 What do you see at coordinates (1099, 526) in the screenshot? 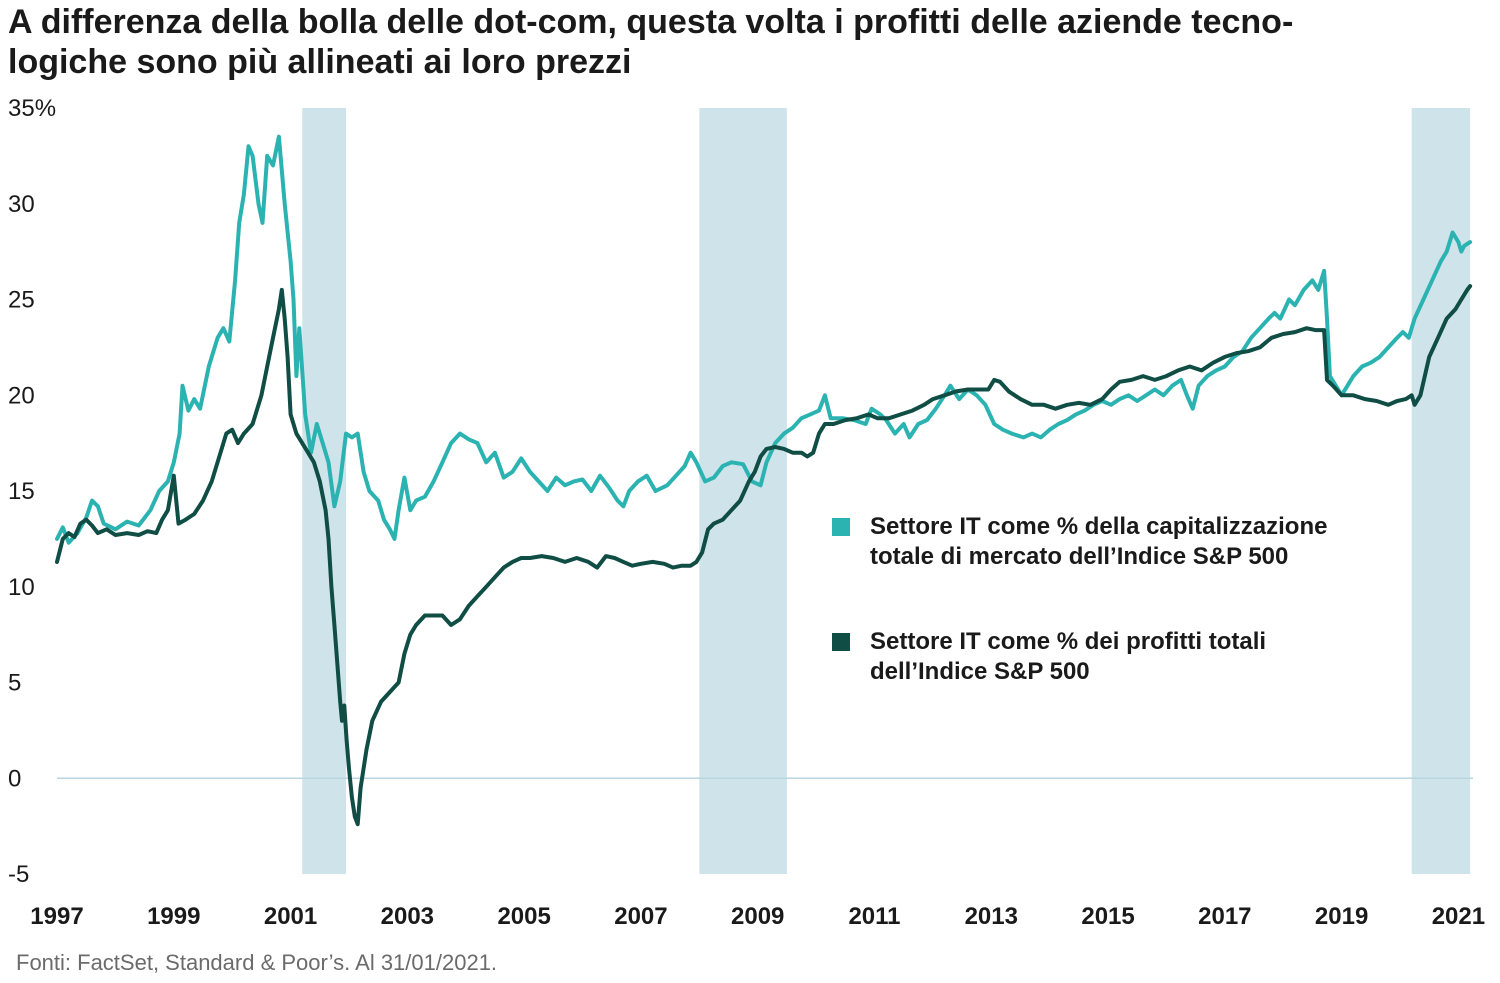
I see `legend-label-capitalizzazione-line-1: Settore IT come % della capitalizzazione` at bounding box center [1099, 526].